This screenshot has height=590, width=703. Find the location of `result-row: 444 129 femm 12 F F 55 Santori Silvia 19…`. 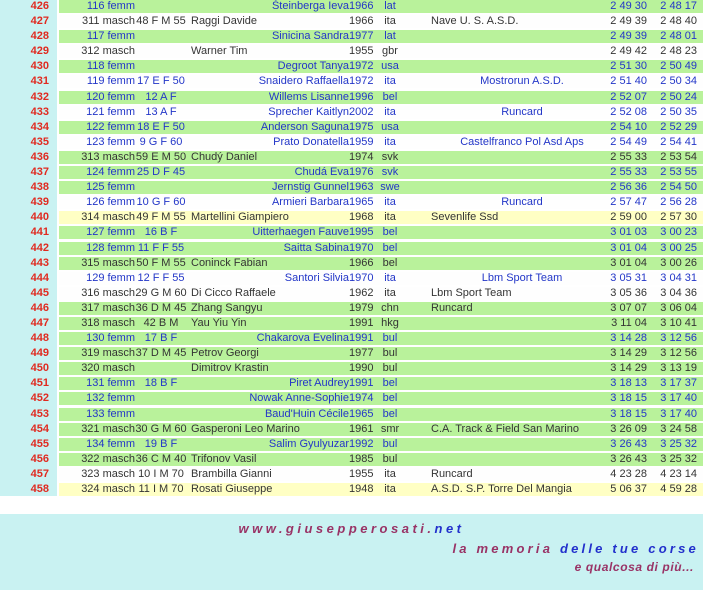

result-row: 444 129 femm 12 F F 55 Santori Silvia 19… is located at coordinates (351, 278).